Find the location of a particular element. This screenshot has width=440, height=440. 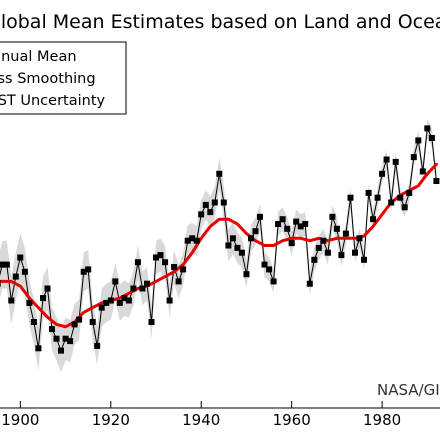

legend-label-lowess: Lowess Smoothing is located at coordinates (48, 79).